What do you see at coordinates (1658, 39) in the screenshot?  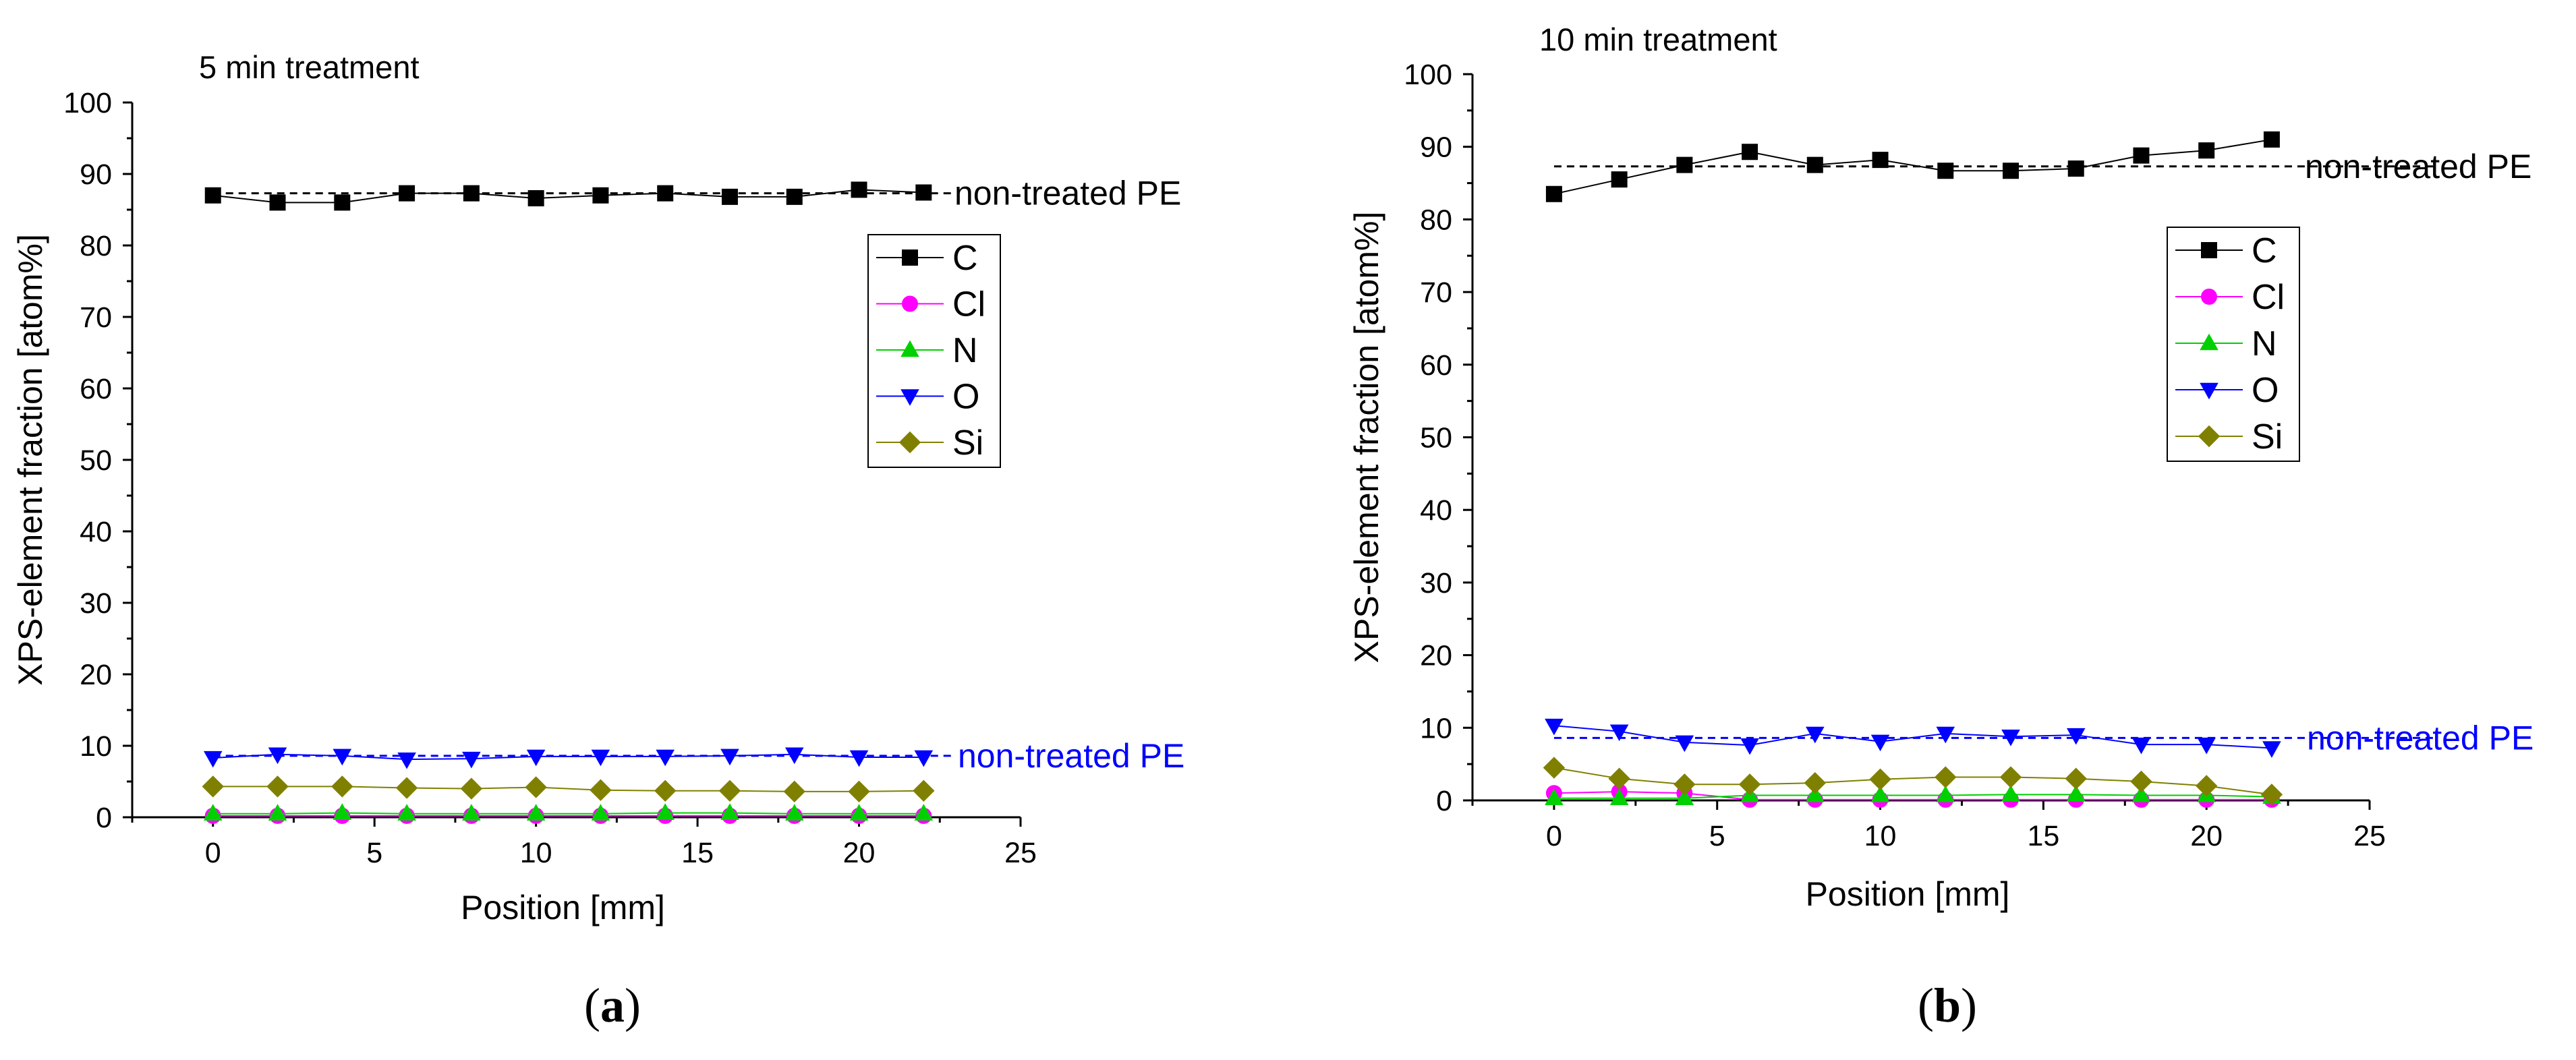 I see `chart-title: 10 min treatment` at bounding box center [1658, 39].